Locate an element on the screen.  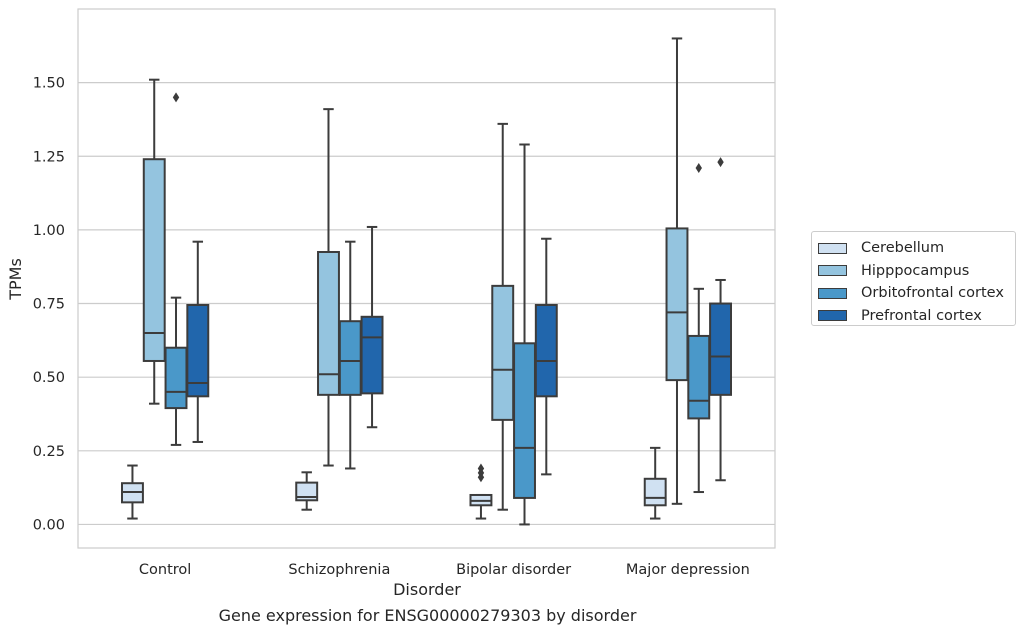
y-tick-label: 1.50 is located at coordinates (49, 84).